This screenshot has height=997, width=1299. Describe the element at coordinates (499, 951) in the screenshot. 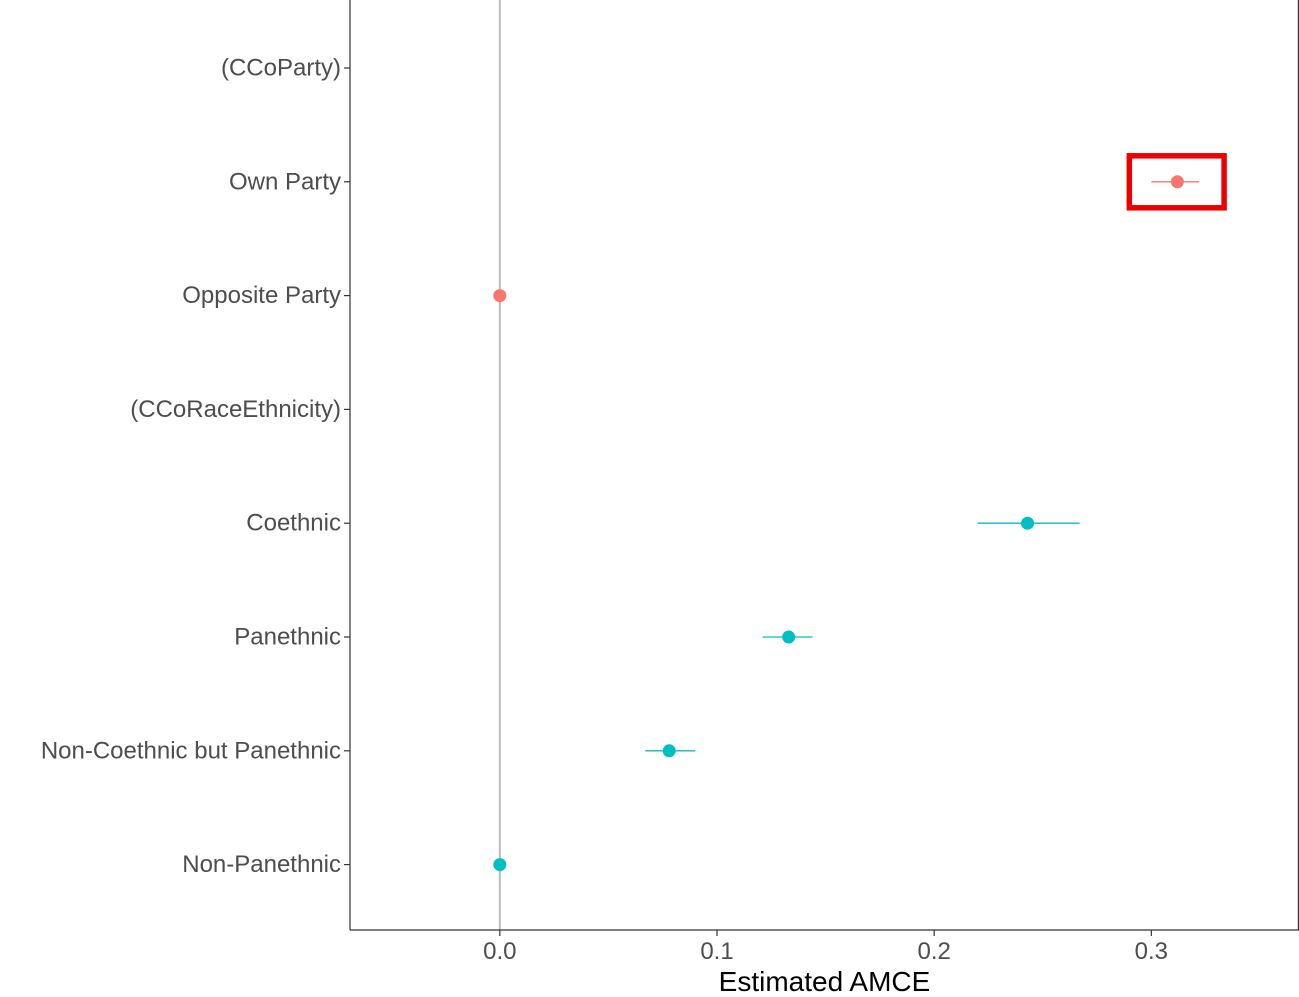

I see `x-tick-label: 0.0` at that location.